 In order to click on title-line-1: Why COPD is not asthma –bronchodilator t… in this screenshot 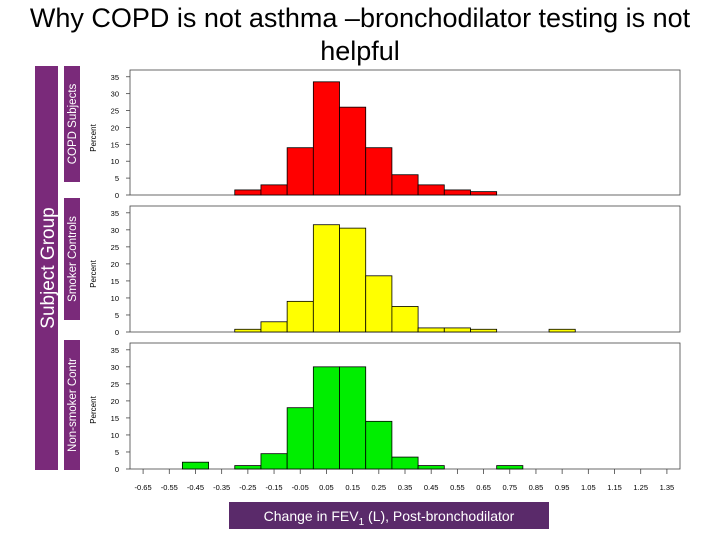, I will do `click(360, 18)`.